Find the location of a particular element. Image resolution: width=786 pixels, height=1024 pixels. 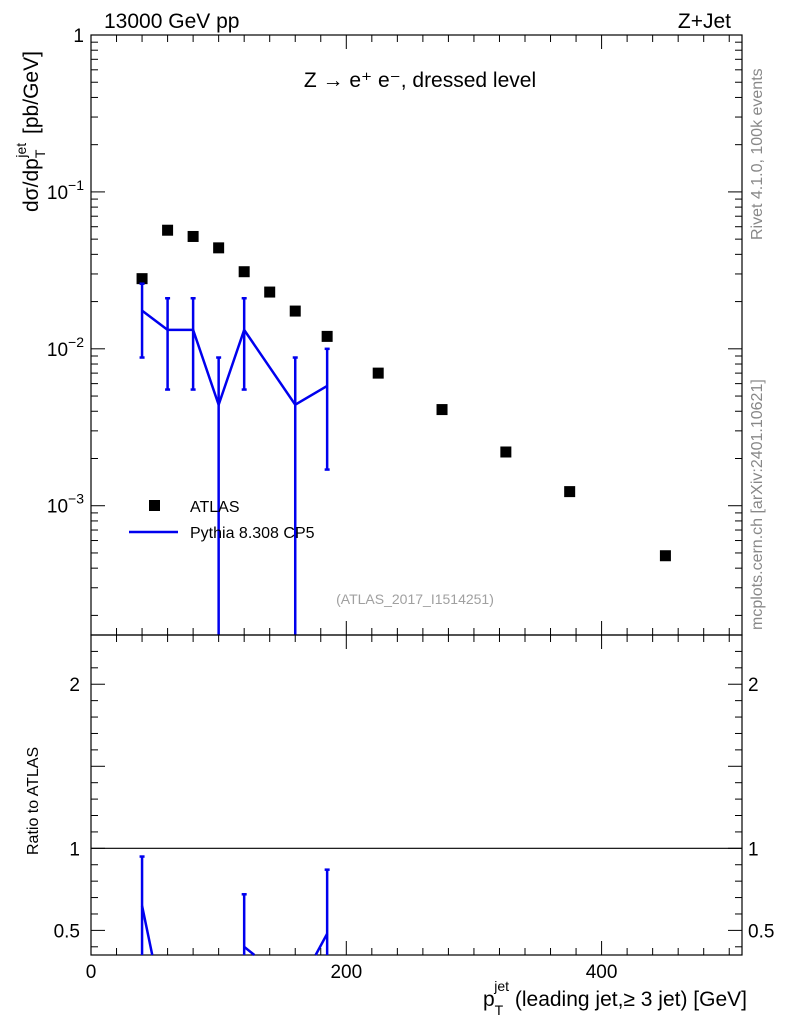

legend-atlas-label: ATLAS is located at coordinates (215, 507).